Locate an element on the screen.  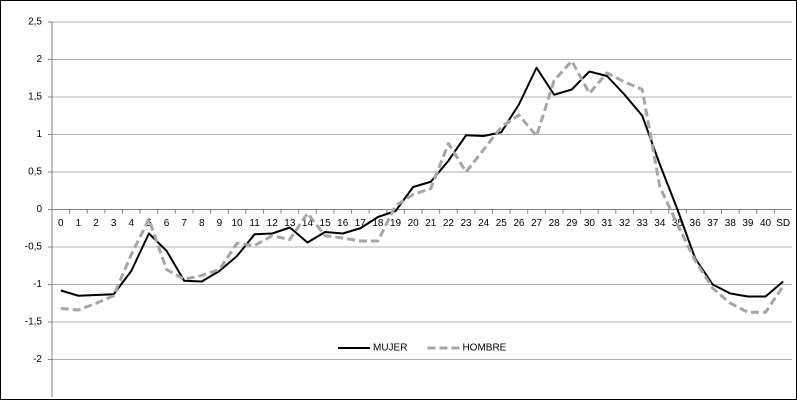
x-tick-label: 26 is located at coordinates (519, 223).